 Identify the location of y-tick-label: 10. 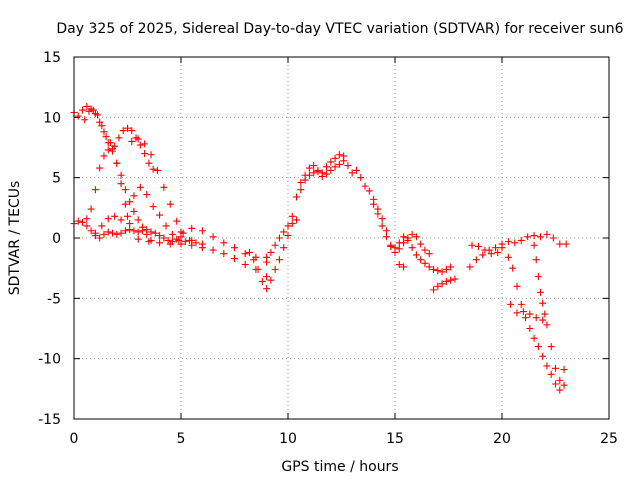
(52, 118).